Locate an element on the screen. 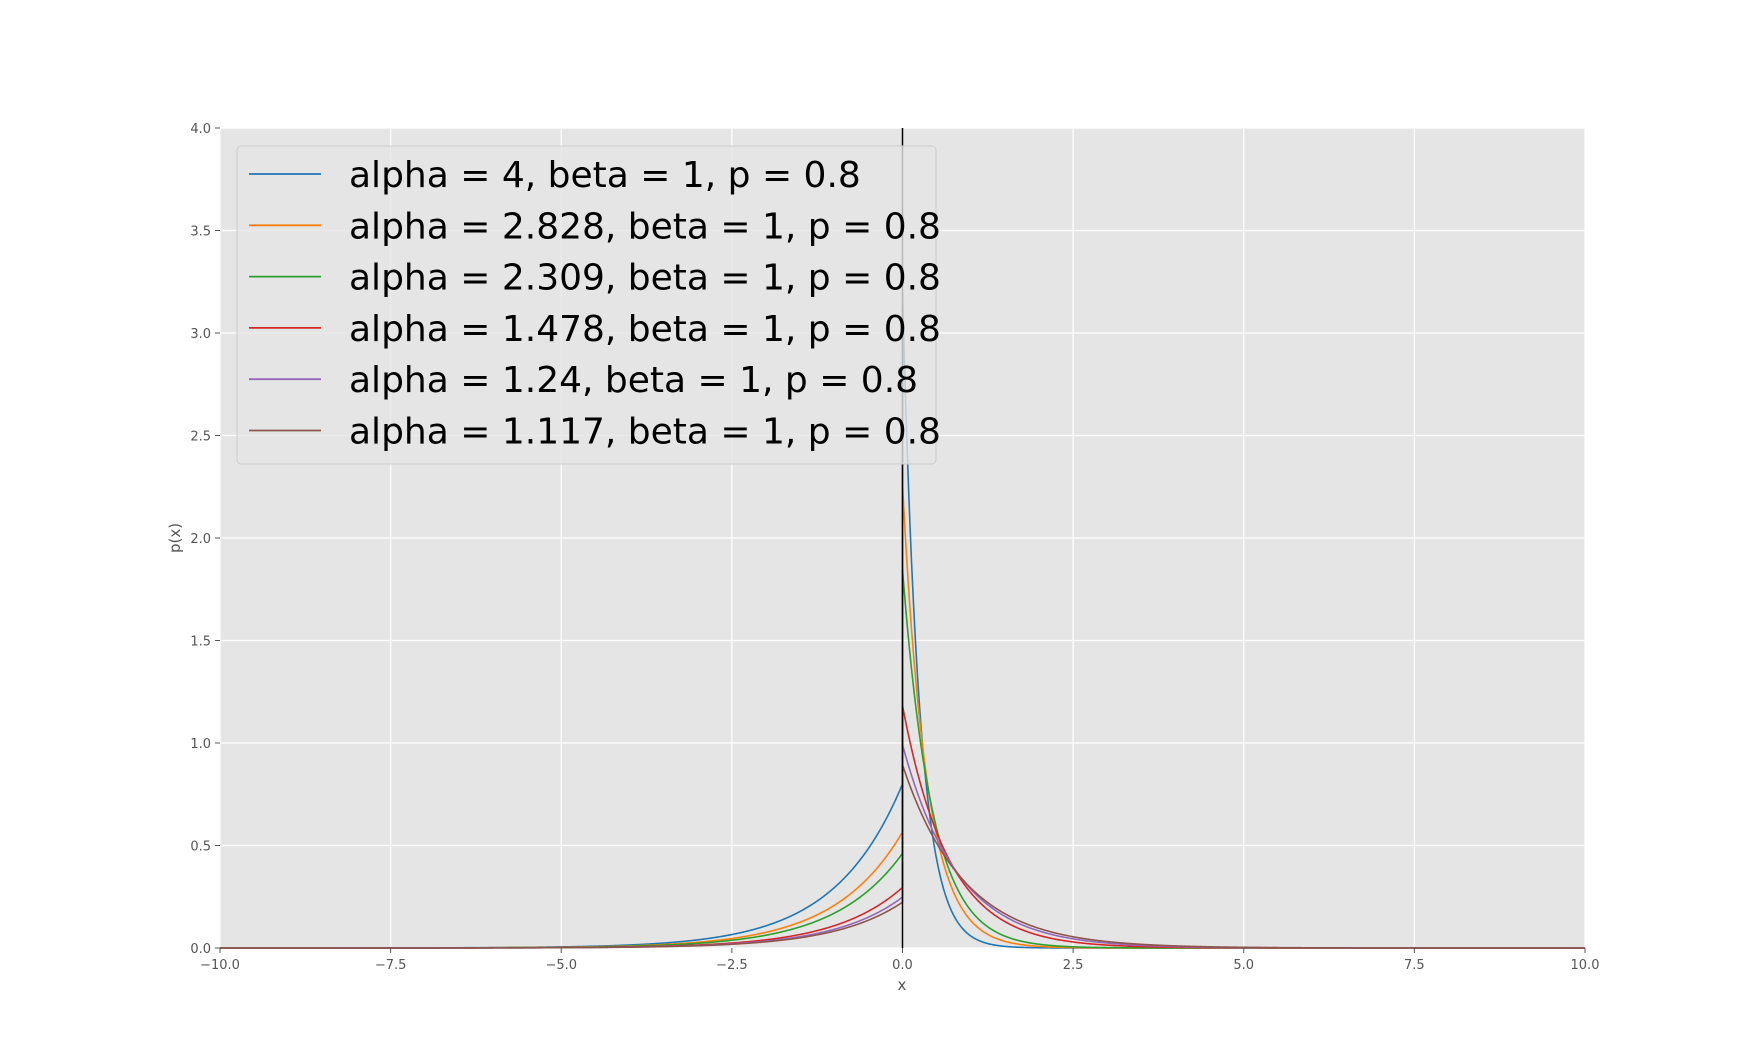 This screenshot has height=1061, width=1753. x-tick-label: 5.0 is located at coordinates (1243, 965).